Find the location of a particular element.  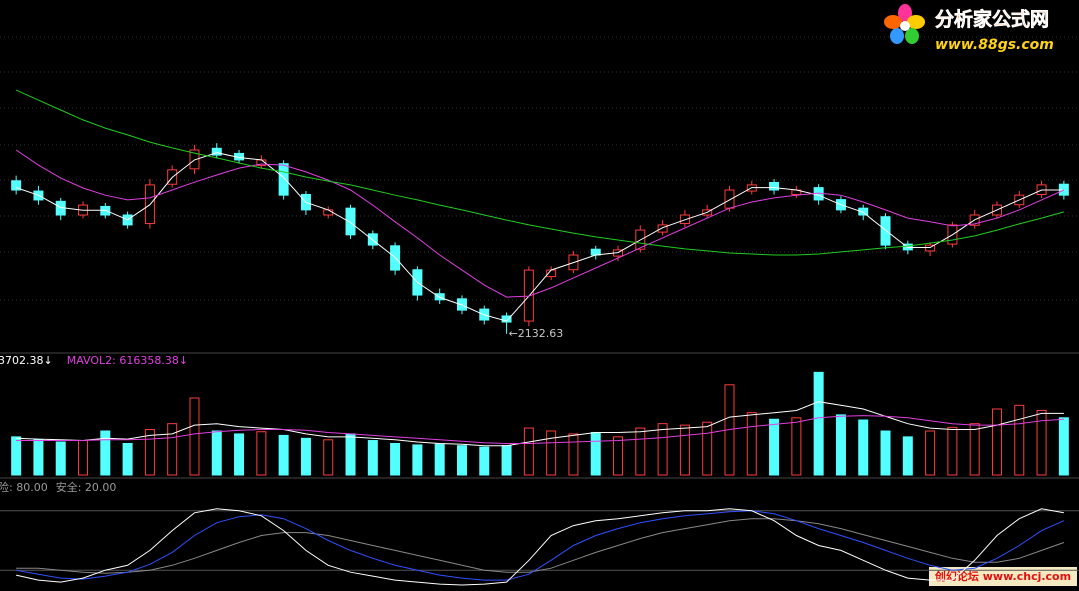

level-label: 安全: 20.00 is located at coordinates (86, 487).